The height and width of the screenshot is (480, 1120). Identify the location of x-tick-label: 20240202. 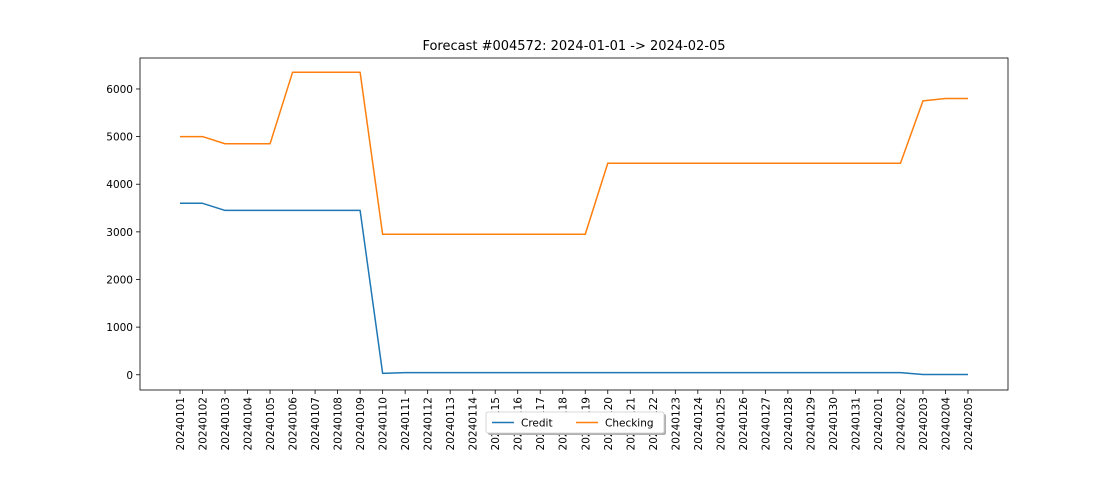
(901, 423).